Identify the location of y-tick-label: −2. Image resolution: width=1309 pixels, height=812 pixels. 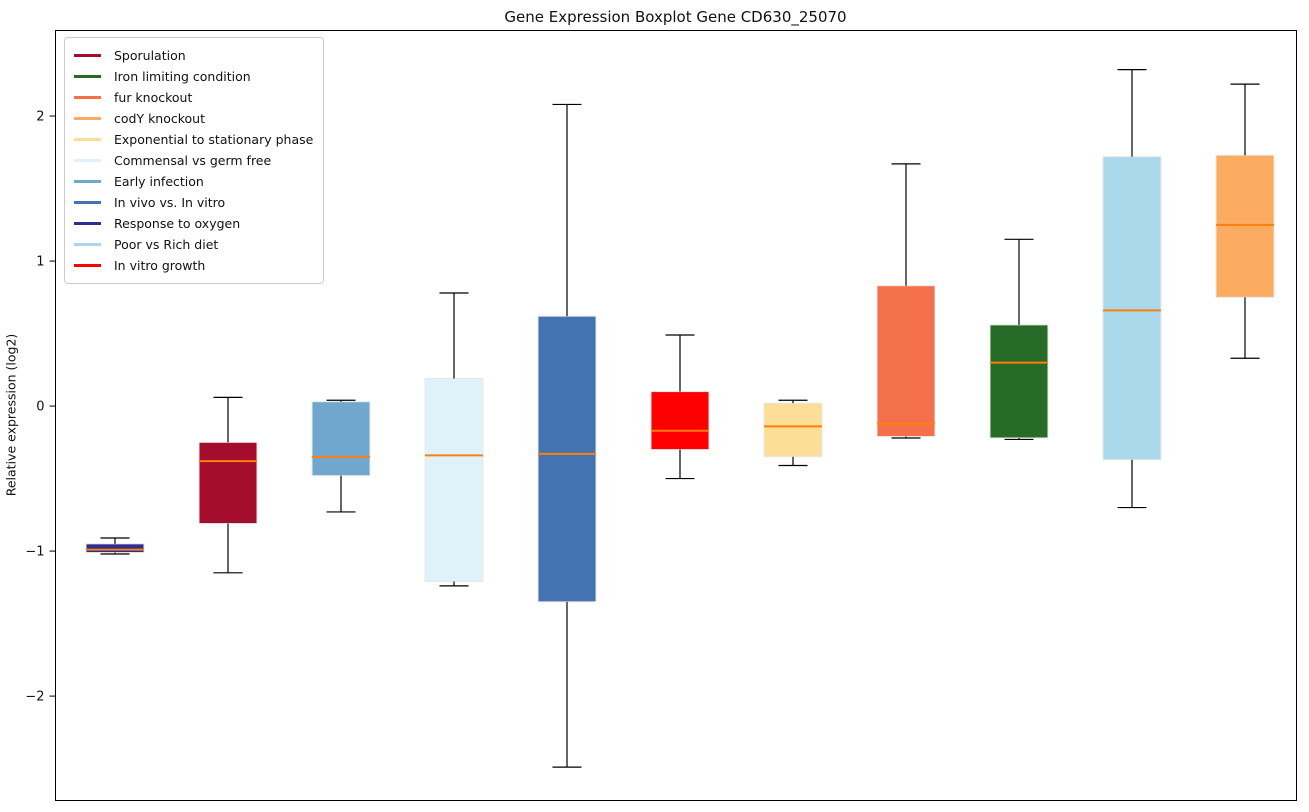
(34, 697).